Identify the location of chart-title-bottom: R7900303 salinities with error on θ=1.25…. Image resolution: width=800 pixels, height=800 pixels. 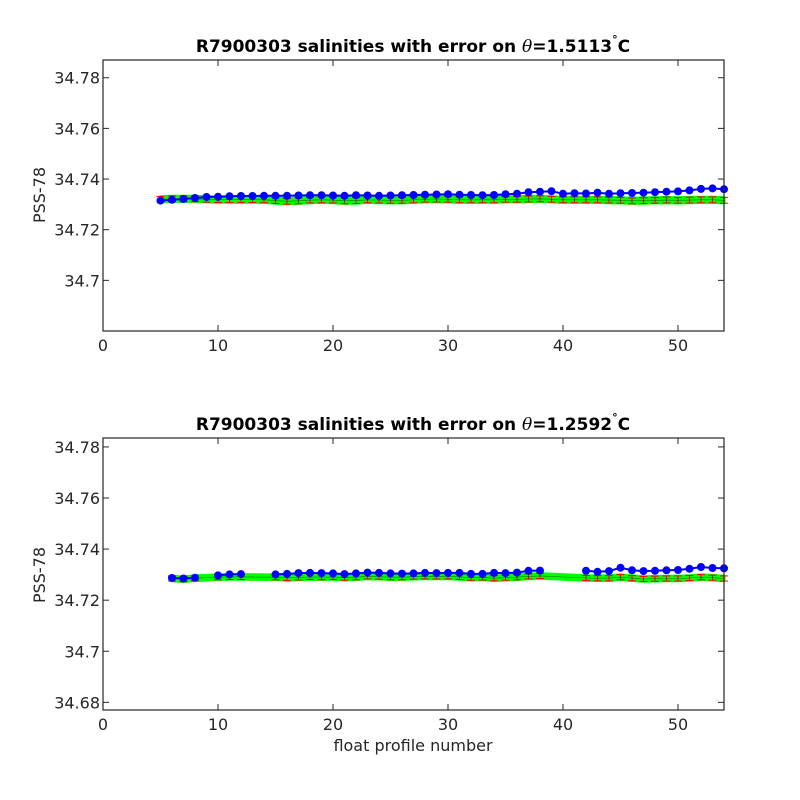
(413, 423).